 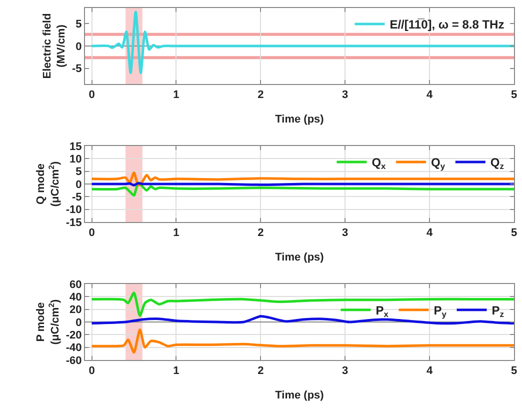 I want to click on legend-label: Q$_{x}$, so click(x=379, y=164).